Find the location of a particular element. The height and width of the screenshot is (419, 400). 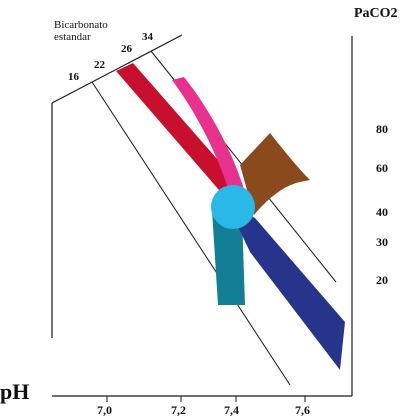

ph-tick-7.2: 7,2 is located at coordinates (178, 410).